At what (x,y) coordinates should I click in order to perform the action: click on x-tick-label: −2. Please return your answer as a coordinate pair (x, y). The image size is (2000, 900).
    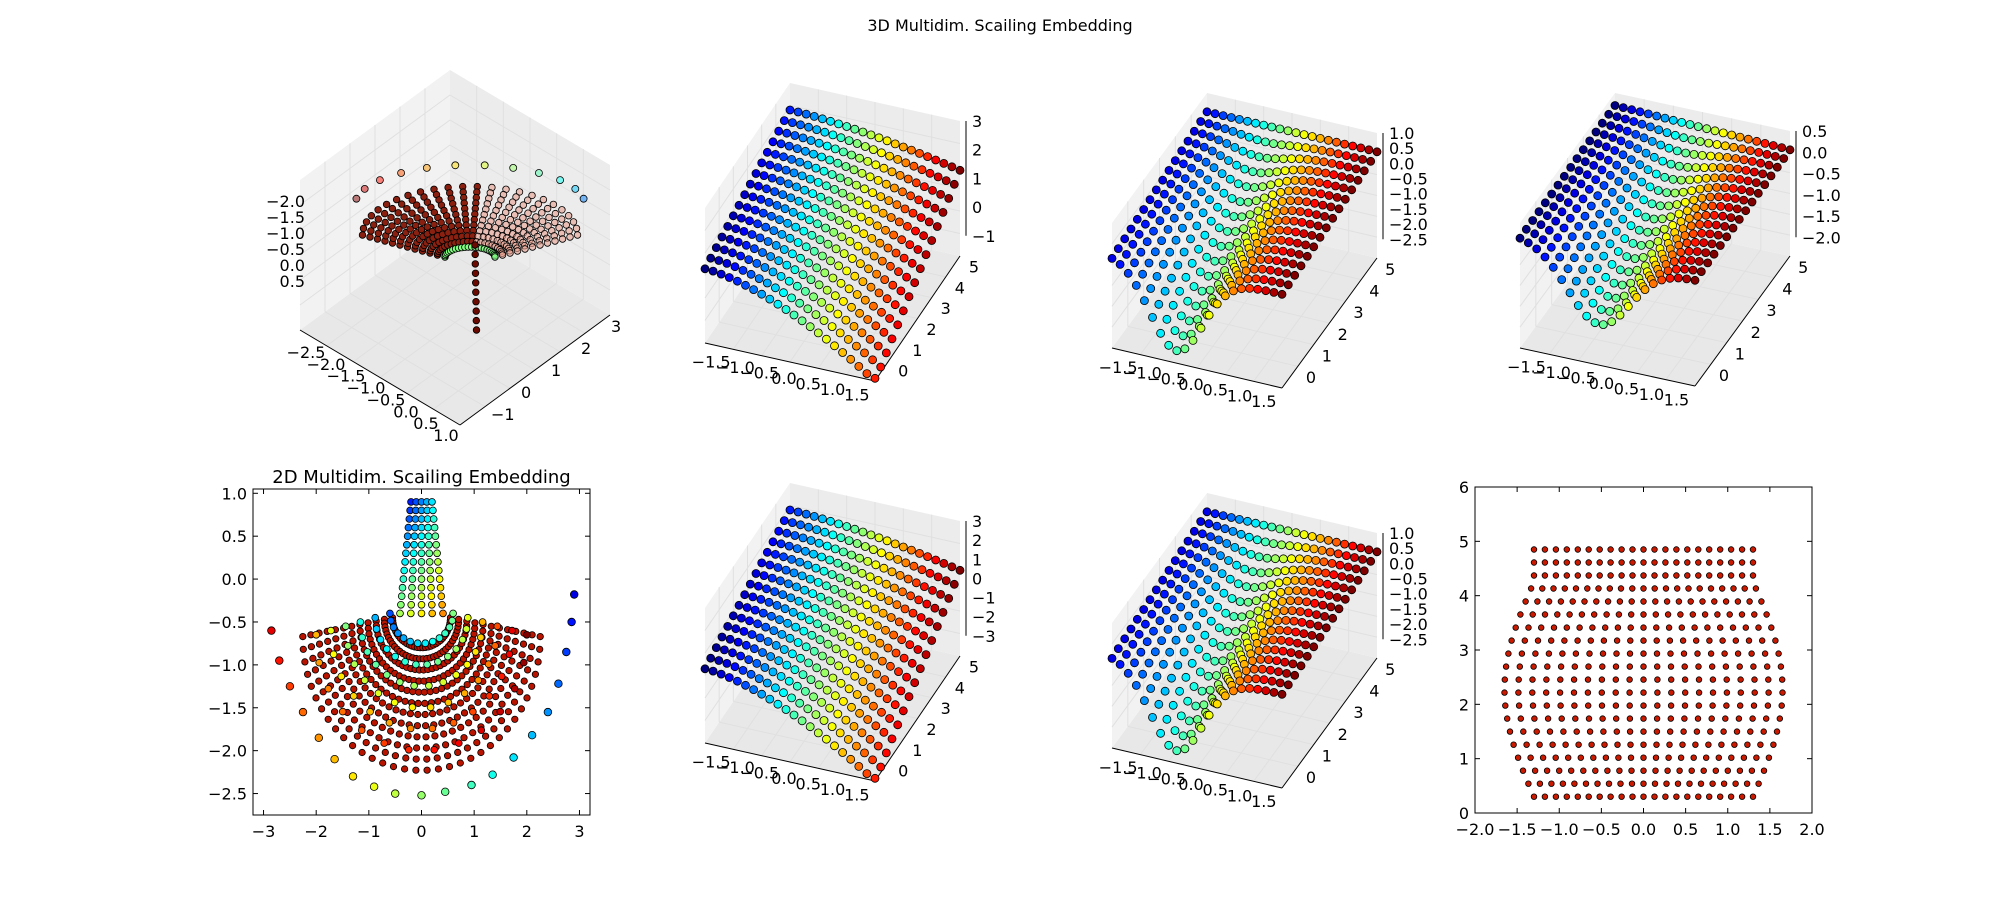
    Looking at the image, I should click on (316, 831).